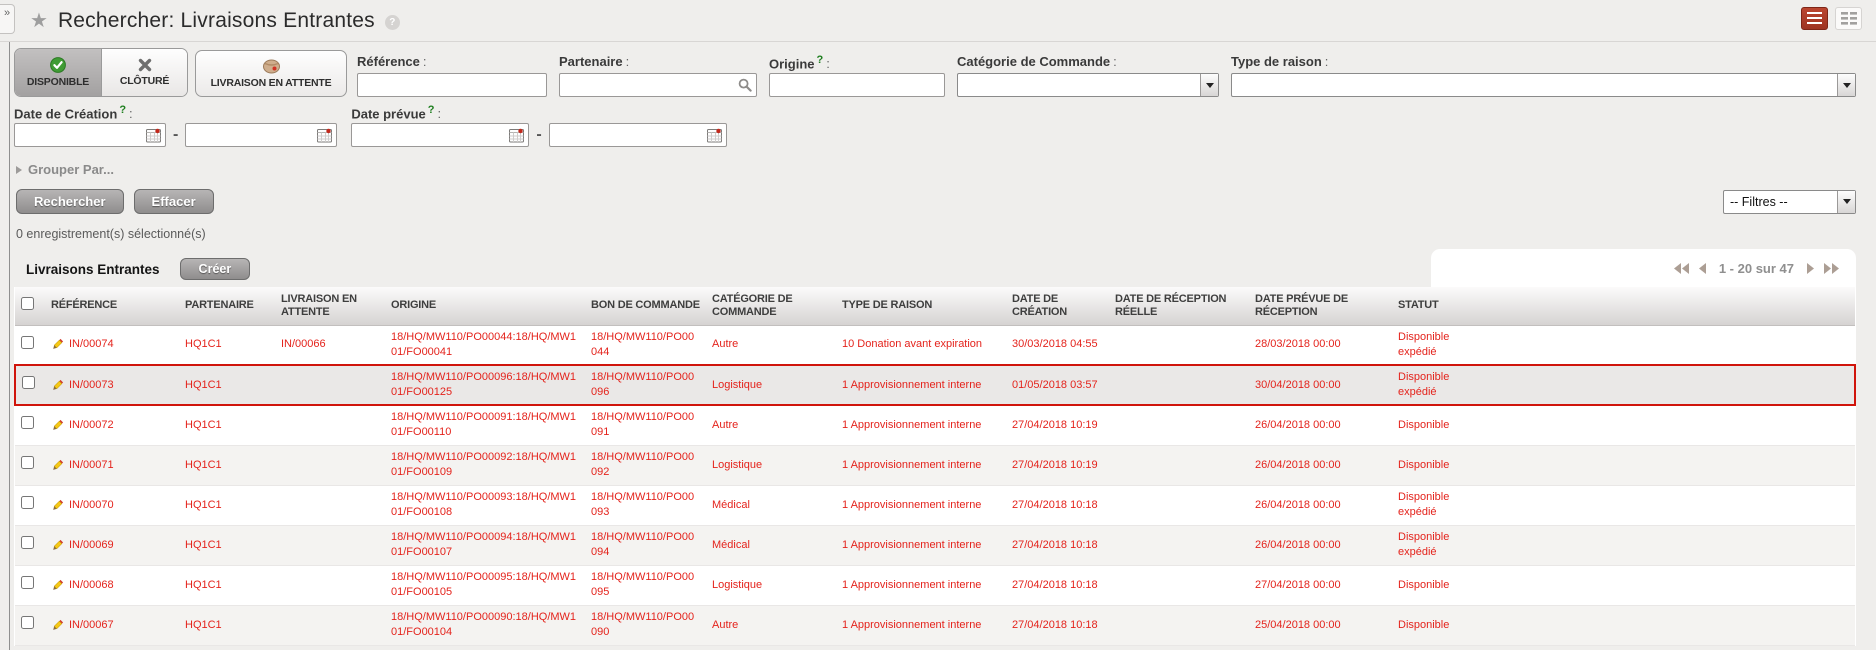 Image resolution: width=1876 pixels, height=650 pixels. I want to click on select-all-checkbox, so click(27, 304).